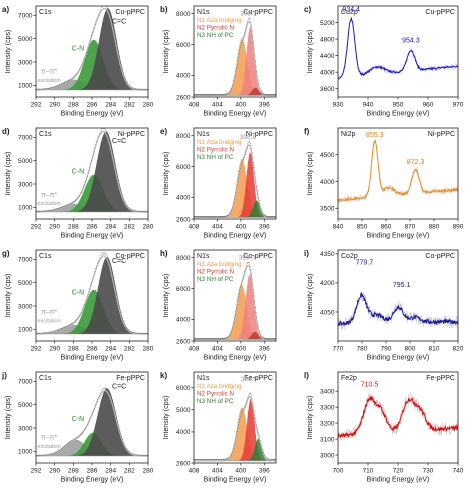 Image resolution: width=466 pixels, height=500 pixels. I want to click on x-tick-label: 396, so click(264, 471).